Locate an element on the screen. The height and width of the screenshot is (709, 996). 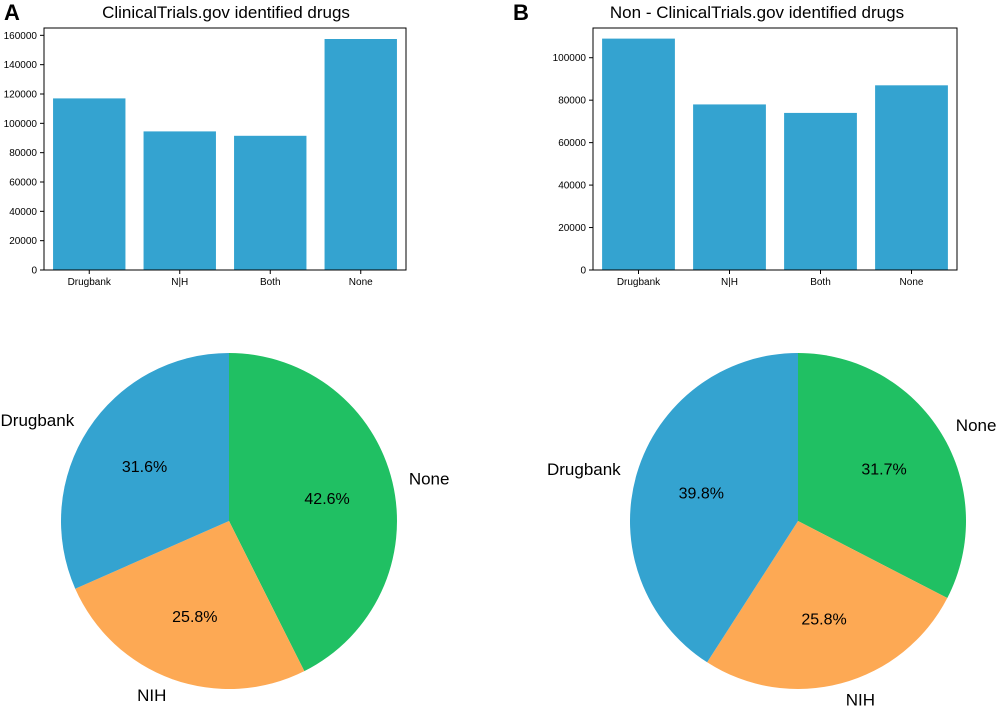
panel-letter-b: B is located at coordinates (521, 12).